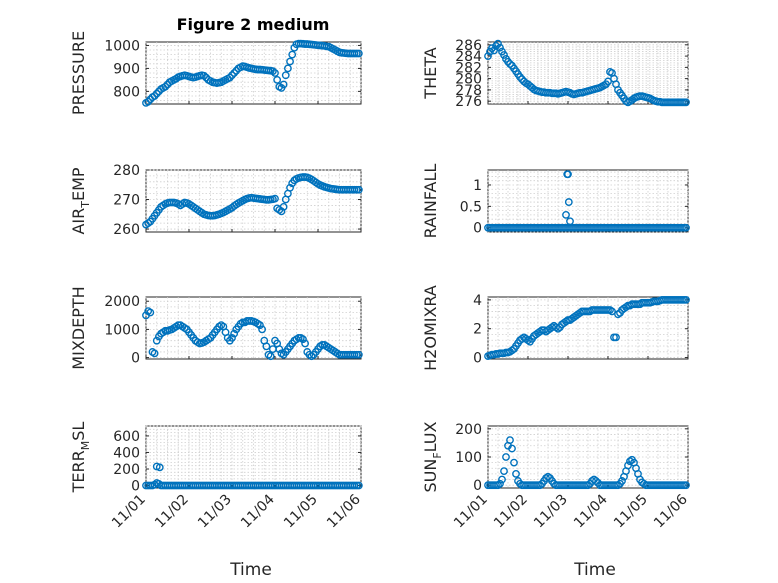  I want to click on y-tick-label: 282, so click(468, 68).